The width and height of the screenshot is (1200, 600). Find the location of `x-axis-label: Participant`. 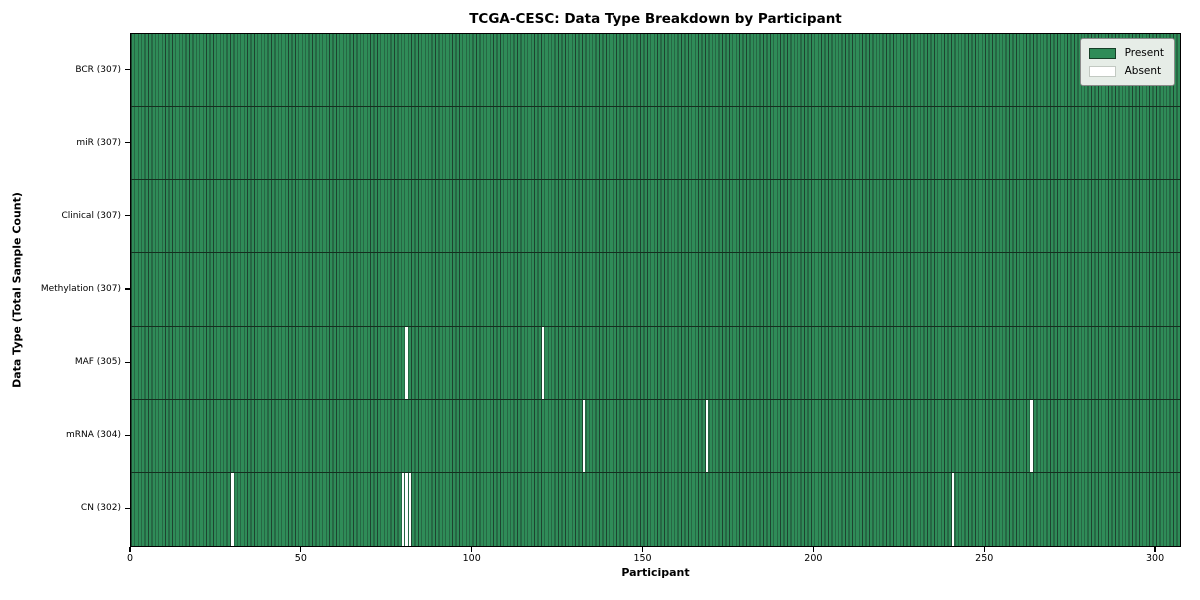

x-axis-label: Participant is located at coordinates (655, 572).